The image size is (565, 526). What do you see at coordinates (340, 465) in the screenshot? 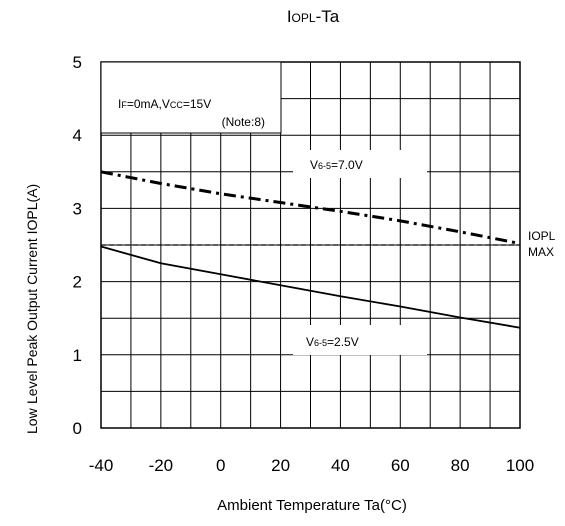
I see `x-tick-label: 40` at bounding box center [340, 465].